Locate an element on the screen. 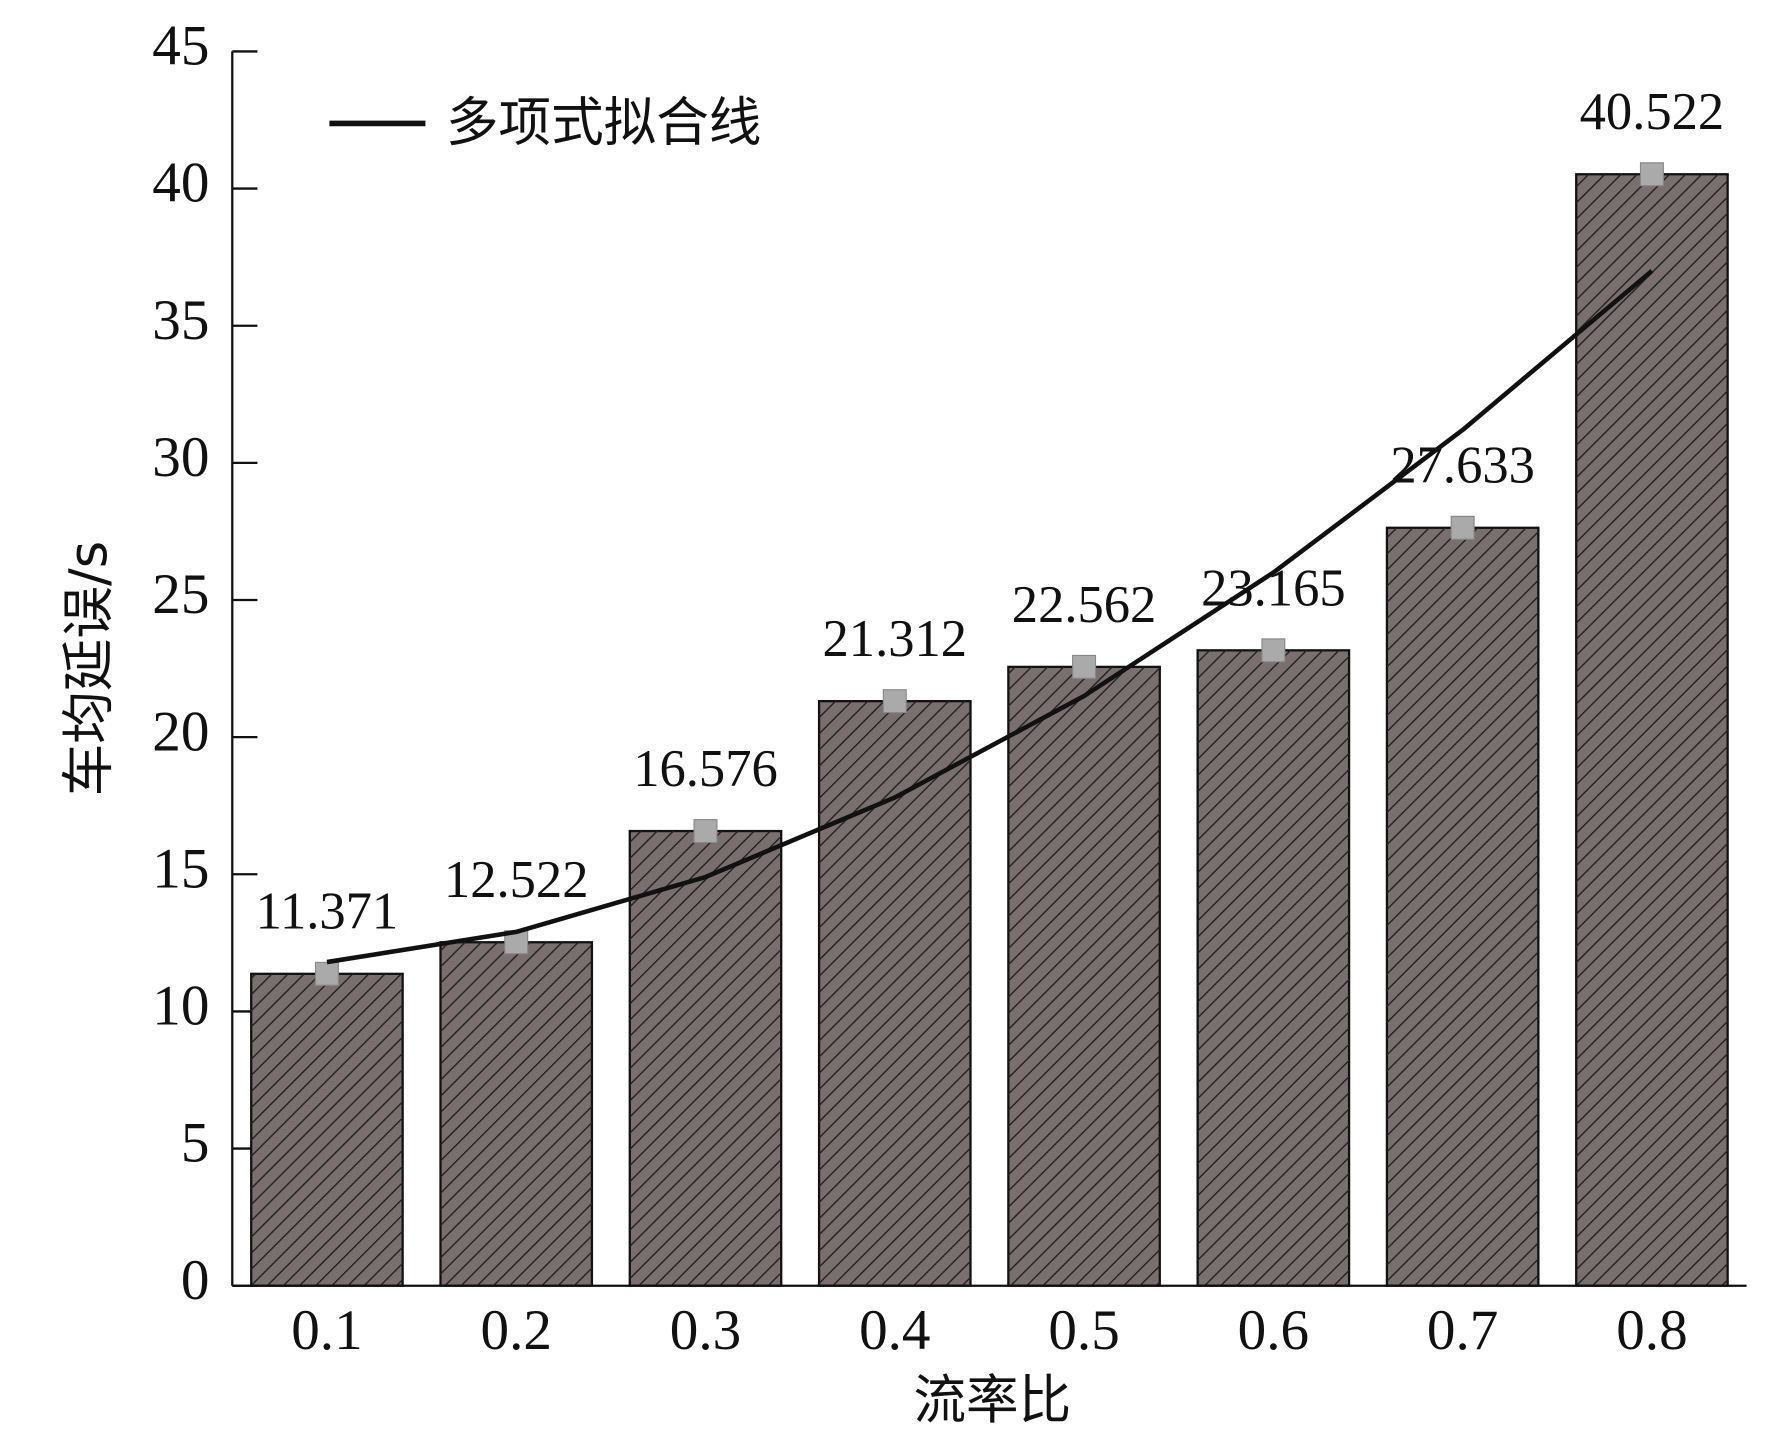 The image size is (1772, 1432). data-label: 23.165 is located at coordinates (1273, 588).